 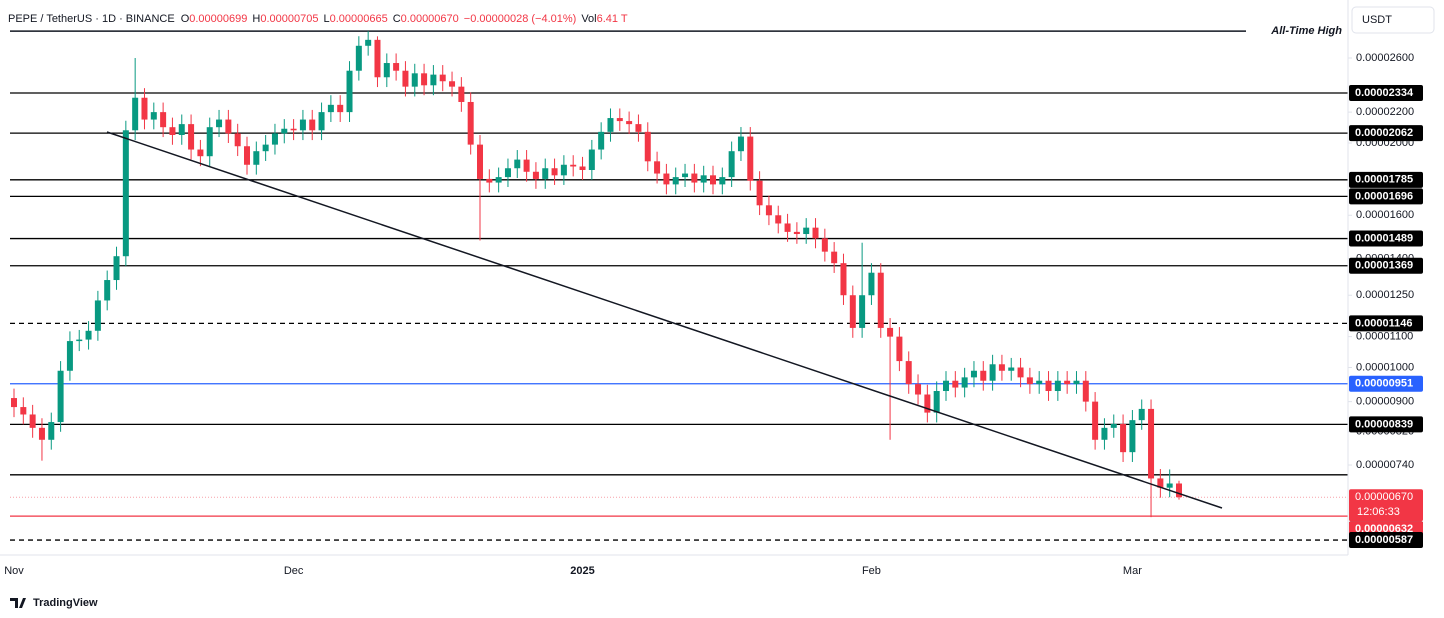 What do you see at coordinates (1385, 215) in the screenshot?
I see `y-tick-label: 0.00001600` at bounding box center [1385, 215].